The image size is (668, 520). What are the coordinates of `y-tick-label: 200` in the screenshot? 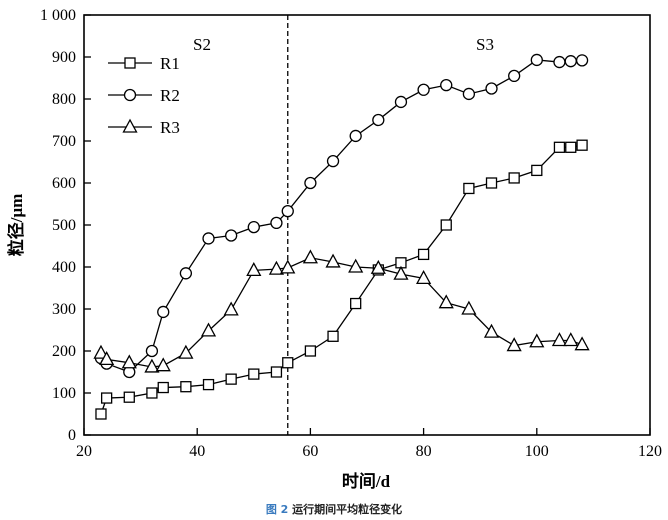 It's located at (64, 351).